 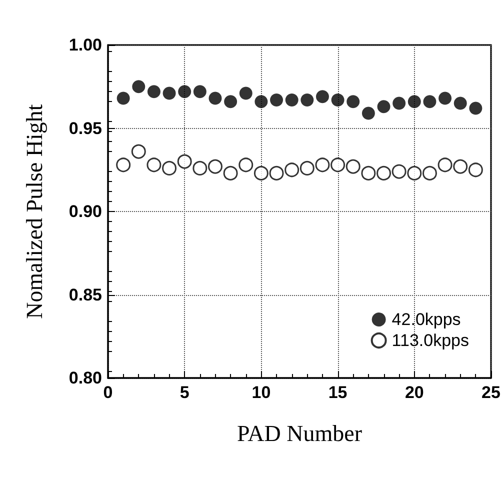 What do you see at coordinates (85, 45) in the screenshot?
I see `y-tick-label: 1.00` at bounding box center [85, 45].